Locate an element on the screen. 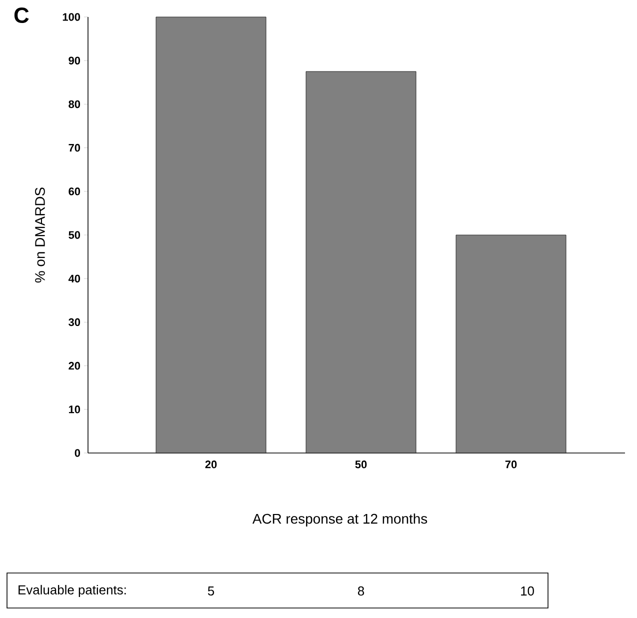 This screenshot has height=618, width=637. y-tick-label: 70 is located at coordinates (74, 148).